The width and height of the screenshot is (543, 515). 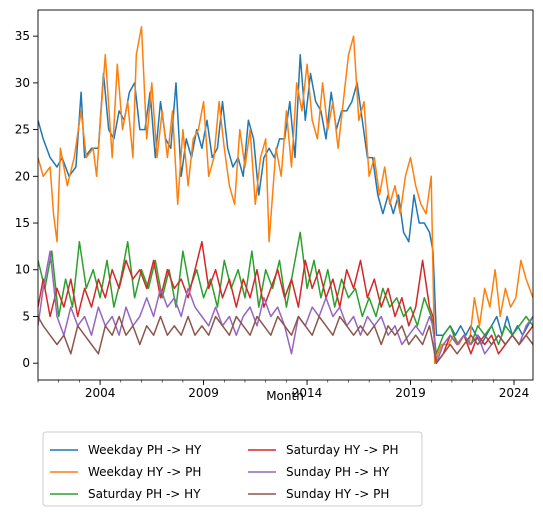 I want to click on y-tick-label: 10, so click(x=22, y=270).